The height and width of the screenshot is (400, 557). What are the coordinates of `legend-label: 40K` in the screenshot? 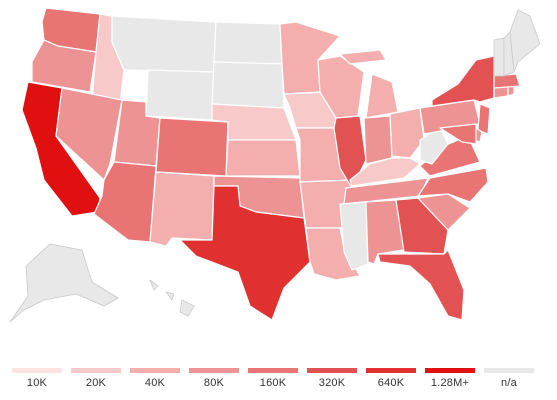 It's located at (155, 383).